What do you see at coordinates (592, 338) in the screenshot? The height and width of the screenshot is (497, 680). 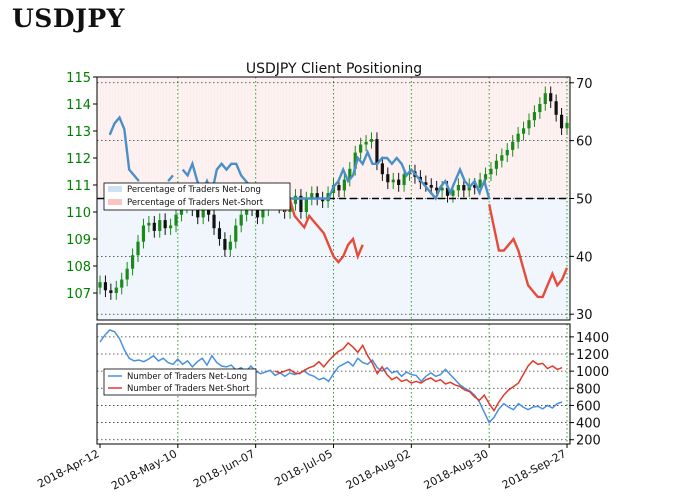 I see `count-tick-label: 1400` at bounding box center [592, 338].